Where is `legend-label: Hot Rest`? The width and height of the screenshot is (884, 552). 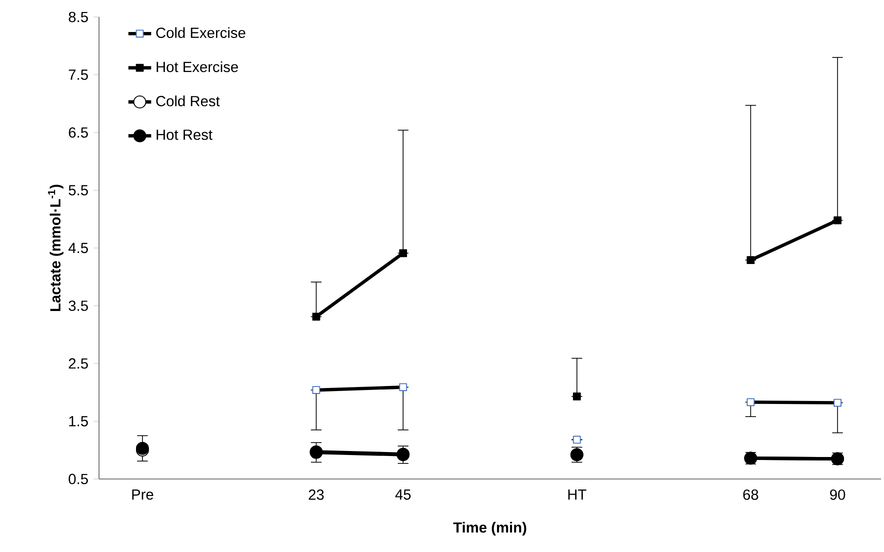 legend-label: Hot Rest is located at coordinates (184, 135).